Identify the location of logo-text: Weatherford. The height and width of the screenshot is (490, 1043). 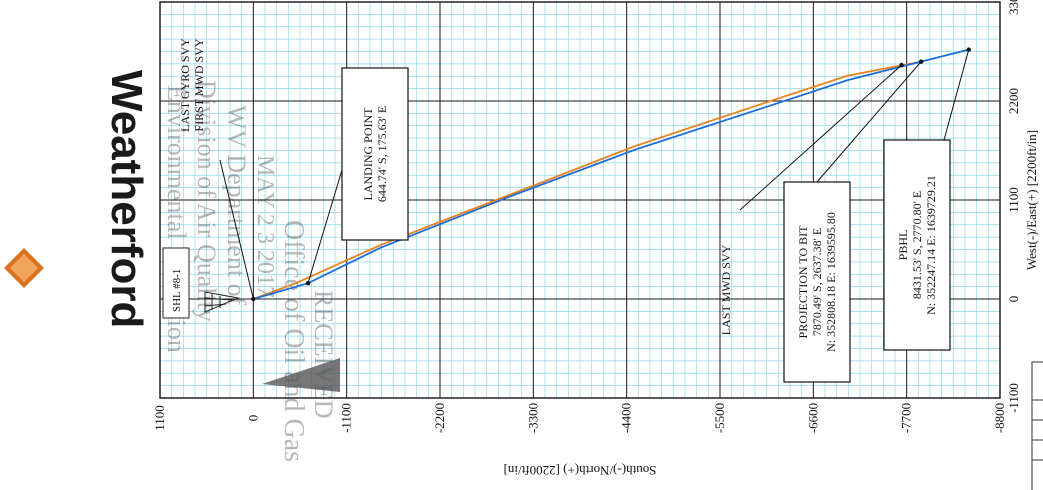
(126, 199).